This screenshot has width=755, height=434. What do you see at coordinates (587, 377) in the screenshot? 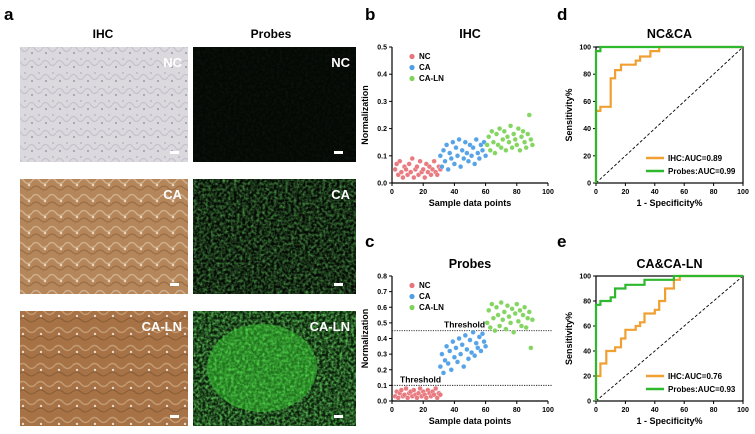
I see `y-tick-label: 20` at bounding box center [587, 377].